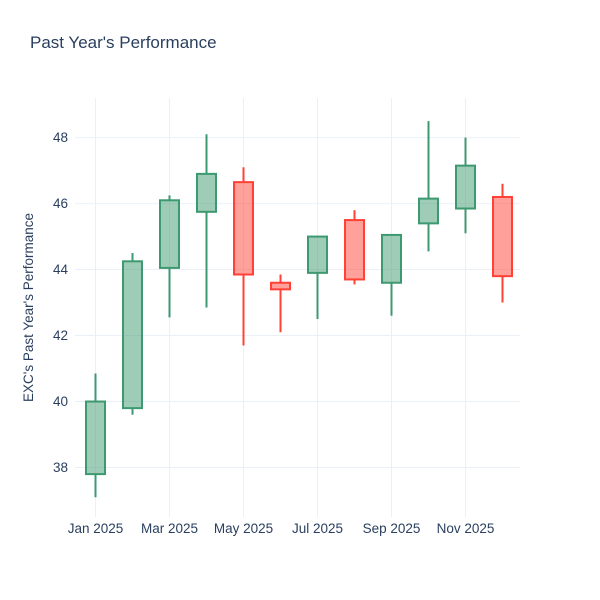  I want to click on candle-may-2025, so click(243, 256).